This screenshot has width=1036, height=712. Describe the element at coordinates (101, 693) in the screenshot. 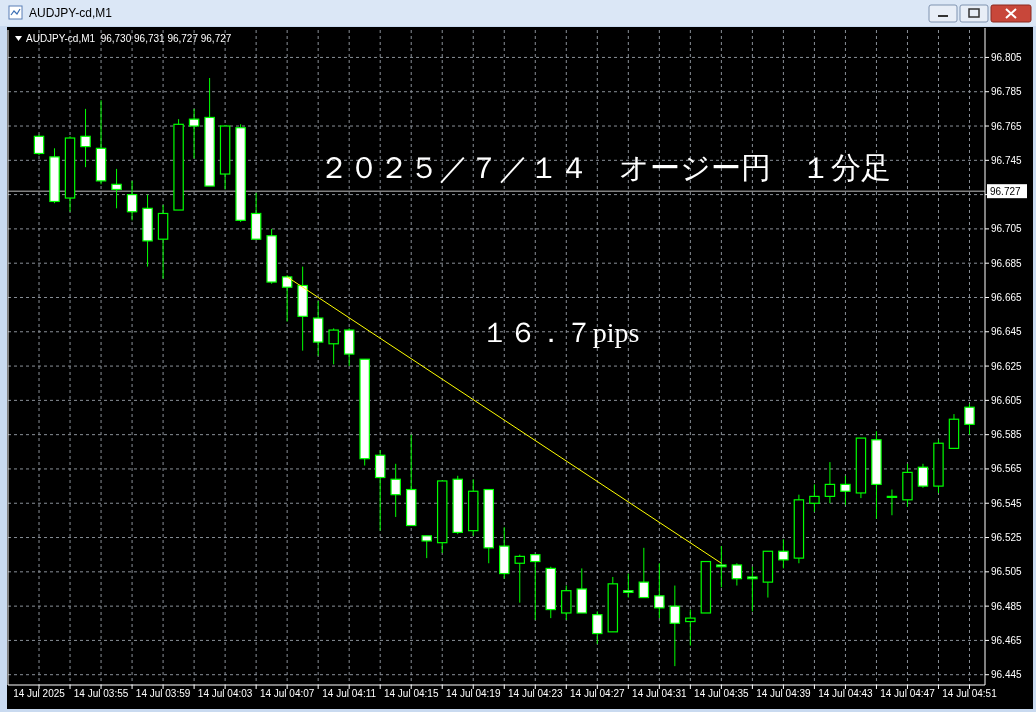

I see `x-tick-label: 14 Jul 03:55` at that location.